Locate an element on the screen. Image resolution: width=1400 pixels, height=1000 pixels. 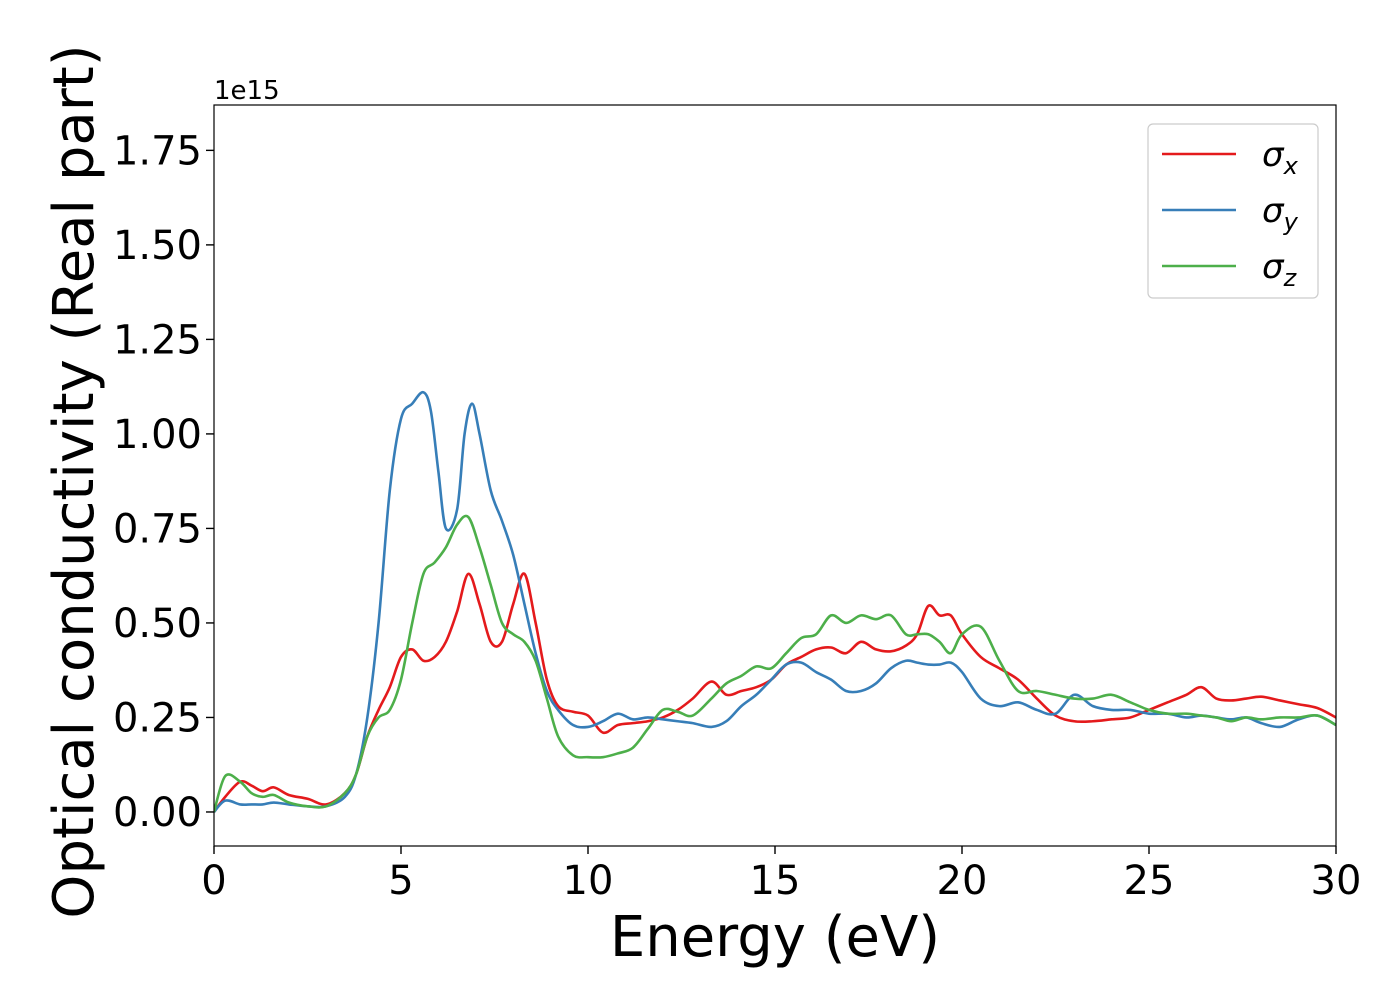
legend-label-y: σy is located at coordinates (1280, 213).